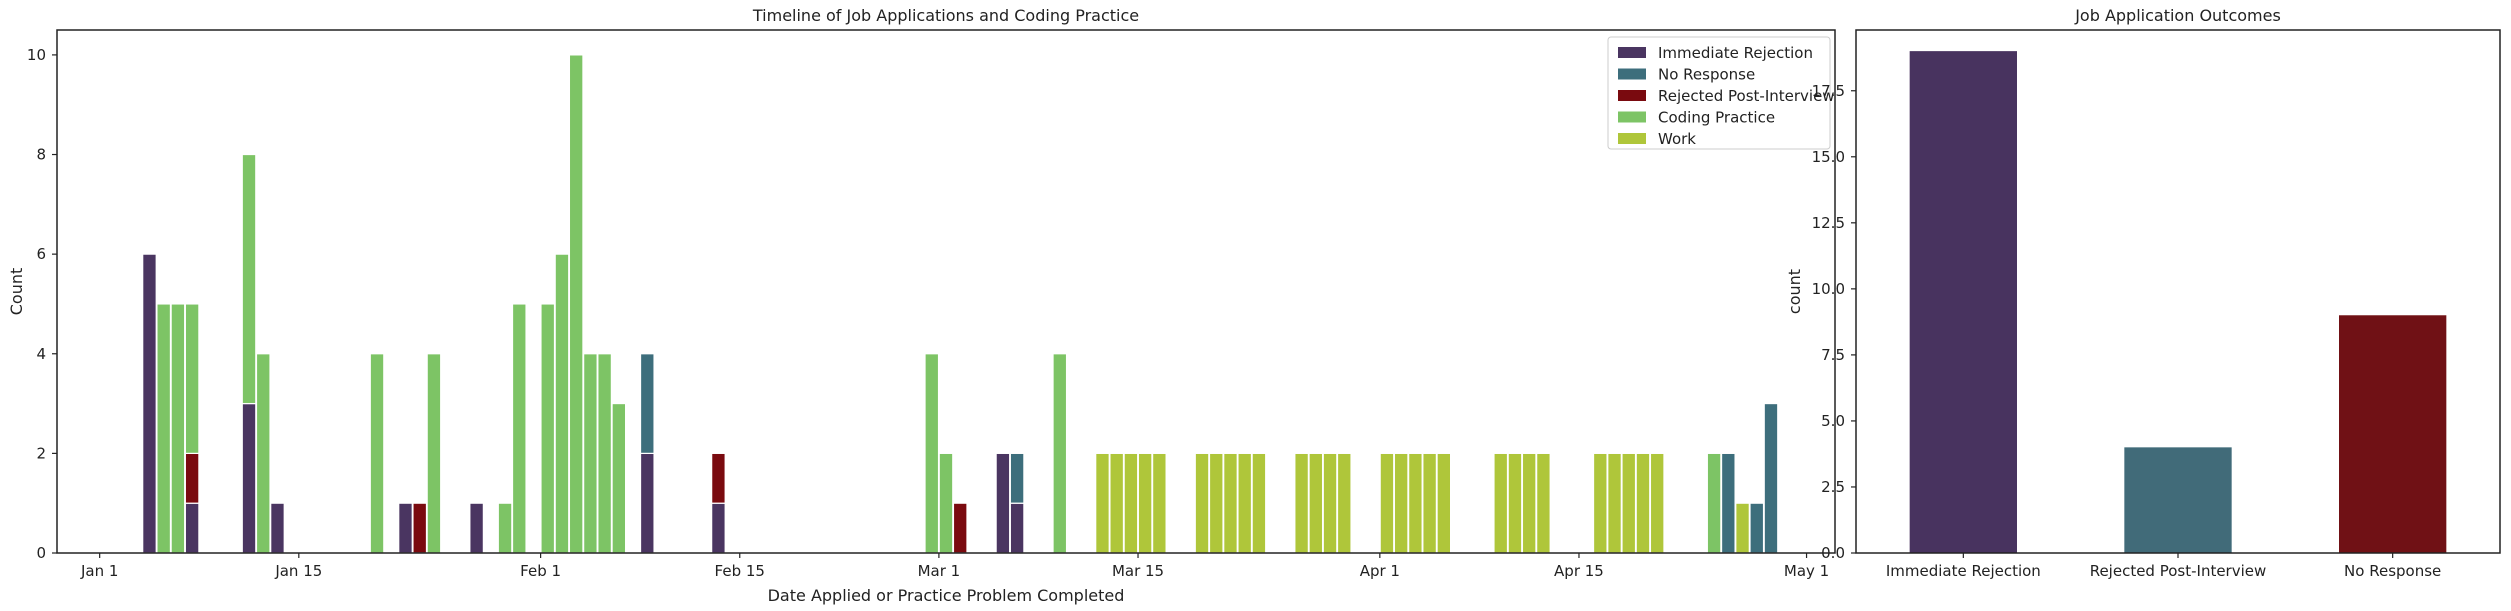 The width and height of the screenshot is (2511, 611). What do you see at coordinates (1833, 355) in the screenshot?
I see `outcome-ytick-label: 7.5` at bounding box center [1833, 355].